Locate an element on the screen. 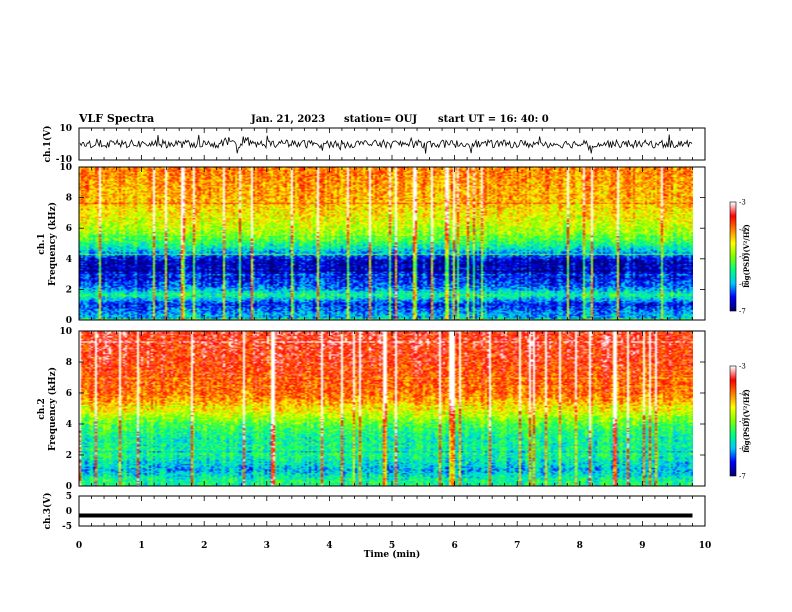 The height and width of the screenshot is (612, 792). date-label: Jan. 21, 2023 is located at coordinates (287, 119).